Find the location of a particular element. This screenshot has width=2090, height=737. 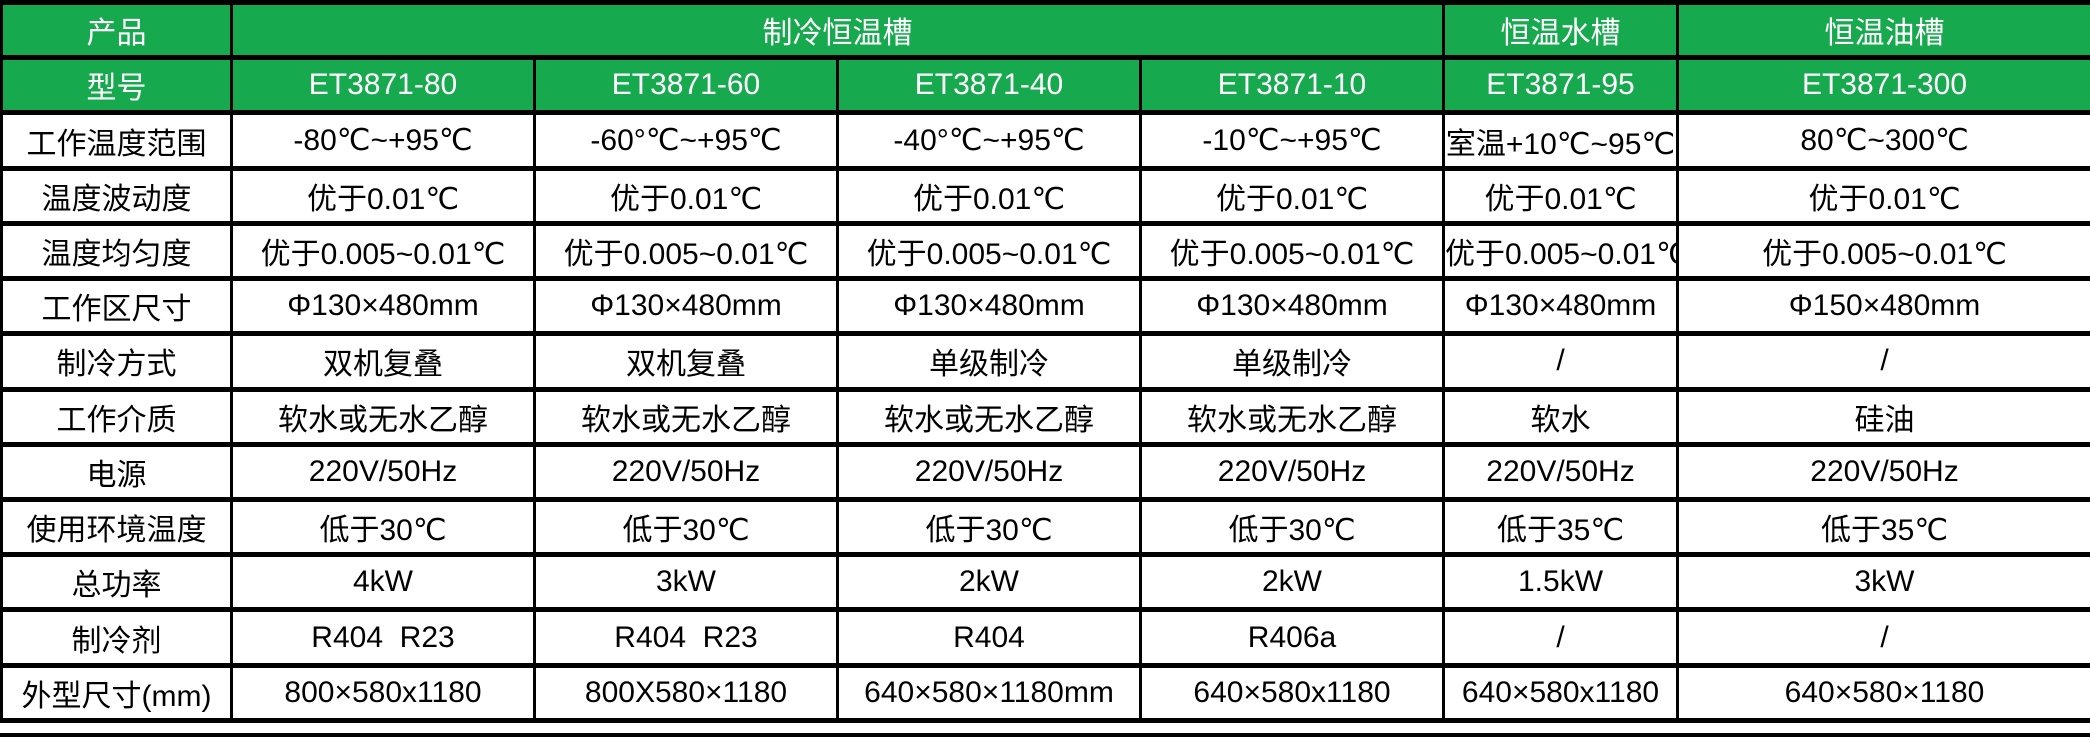

table-row-cooling-method: 制冷方式 双机复叠 双机复叠 单级制冷 单级制冷 / / is located at coordinates (1045, 361).